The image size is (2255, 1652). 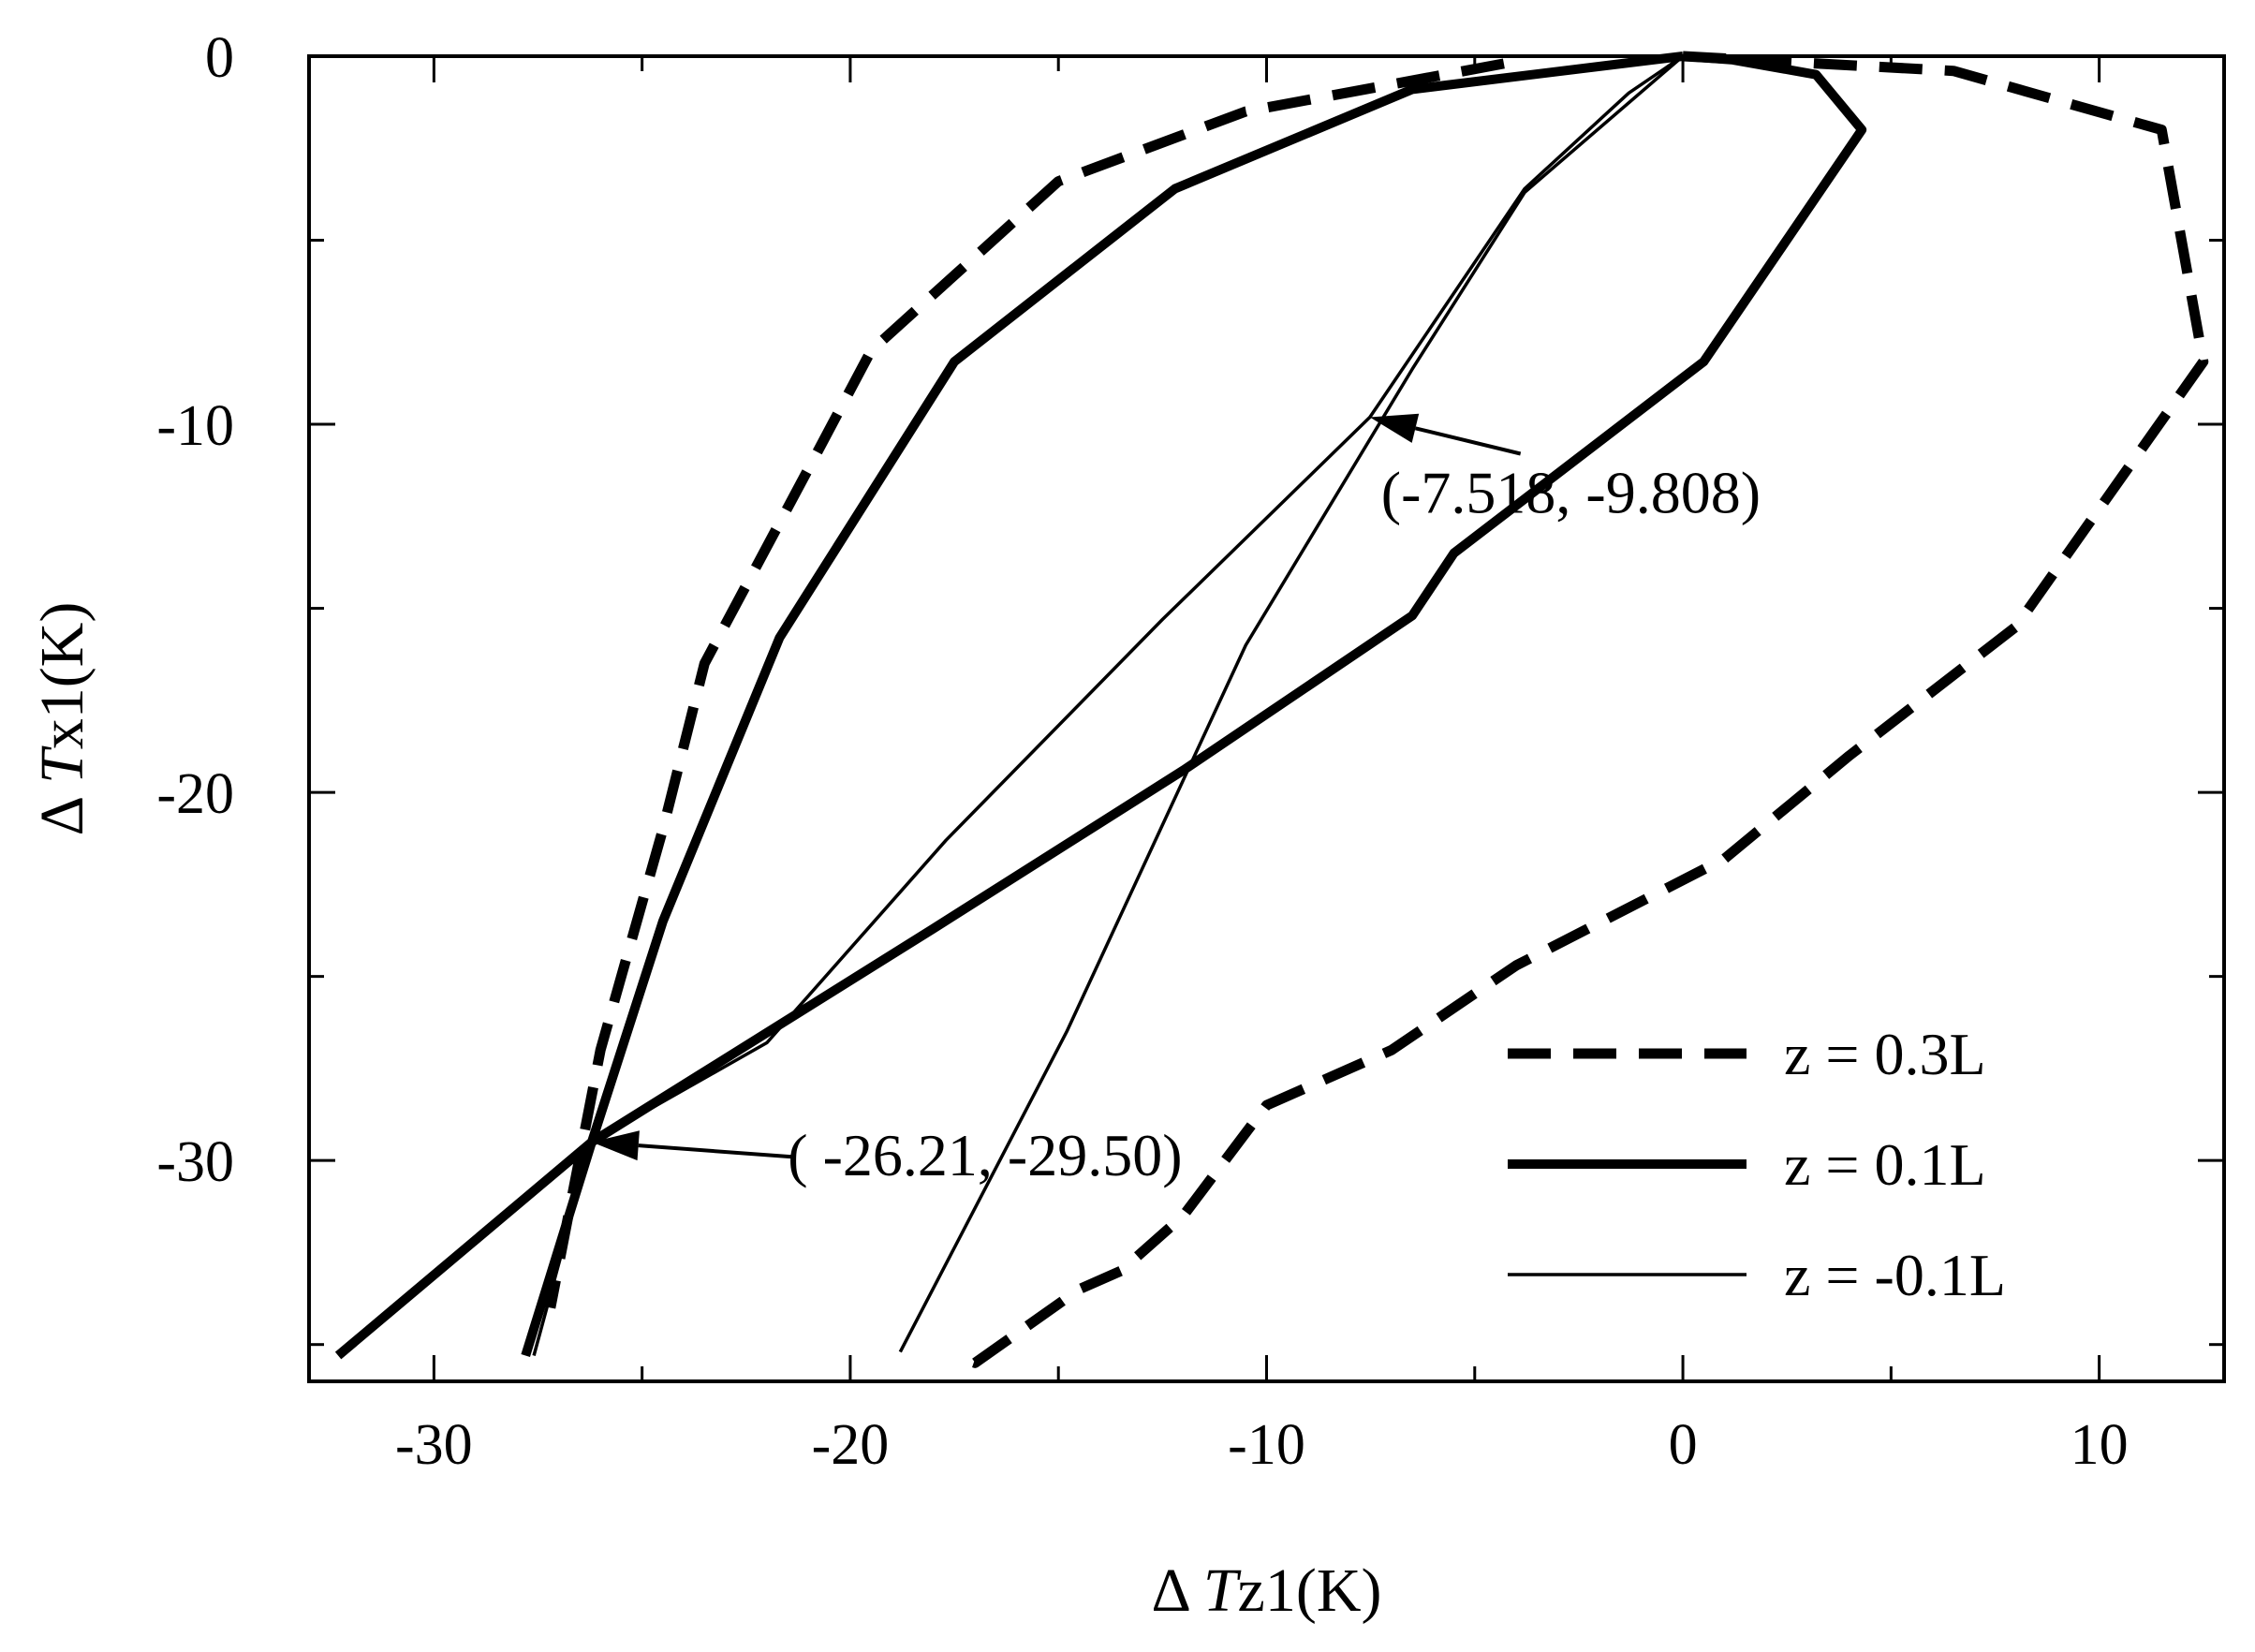 What do you see at coordinates (1683, 1445) in the screenshot?
I see `x-tick-label: 0` at bounding box center [1683, 1445].